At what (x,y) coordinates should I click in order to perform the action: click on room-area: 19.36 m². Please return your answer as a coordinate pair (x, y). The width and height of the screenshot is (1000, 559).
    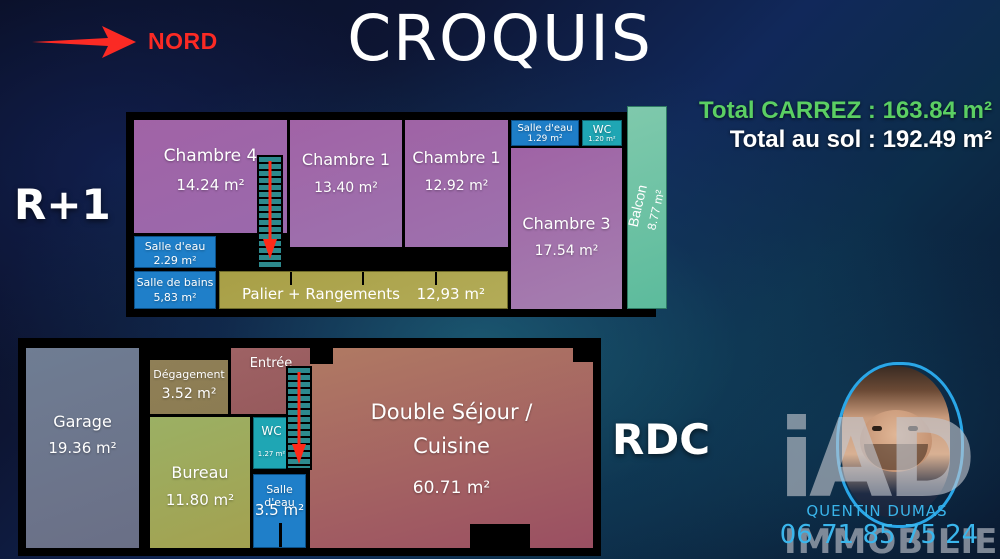
    Looking at the image, I should click on (82, 448).